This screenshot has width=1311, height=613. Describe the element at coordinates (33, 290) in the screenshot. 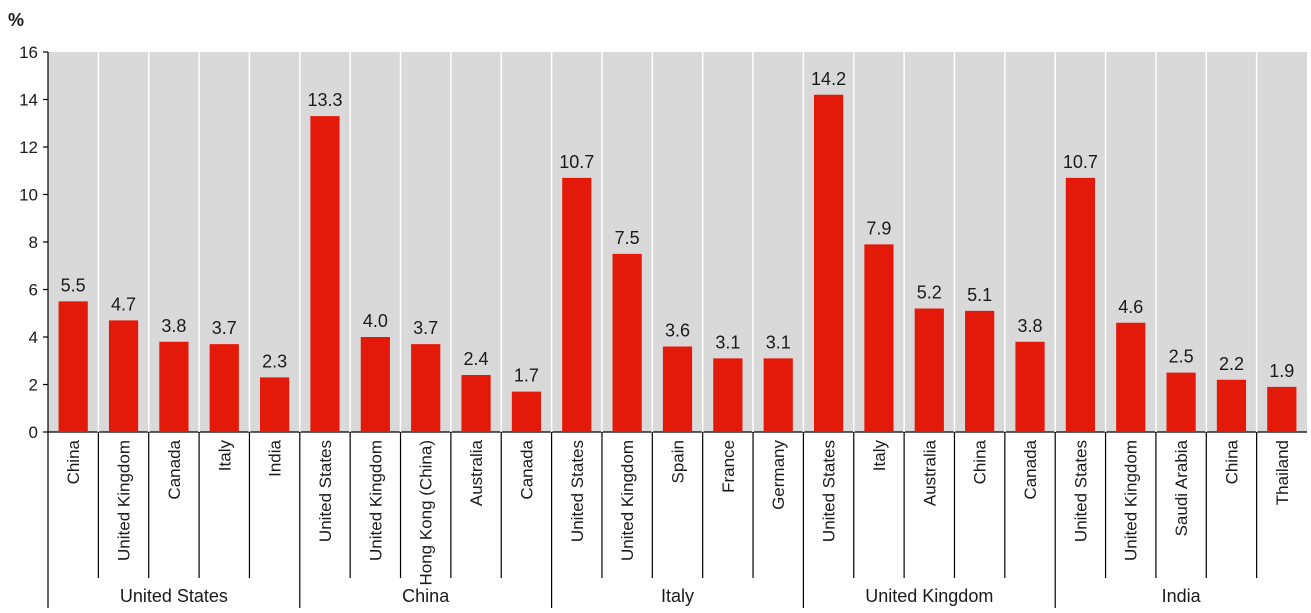

I see `y-tick-label: 6` at that location.